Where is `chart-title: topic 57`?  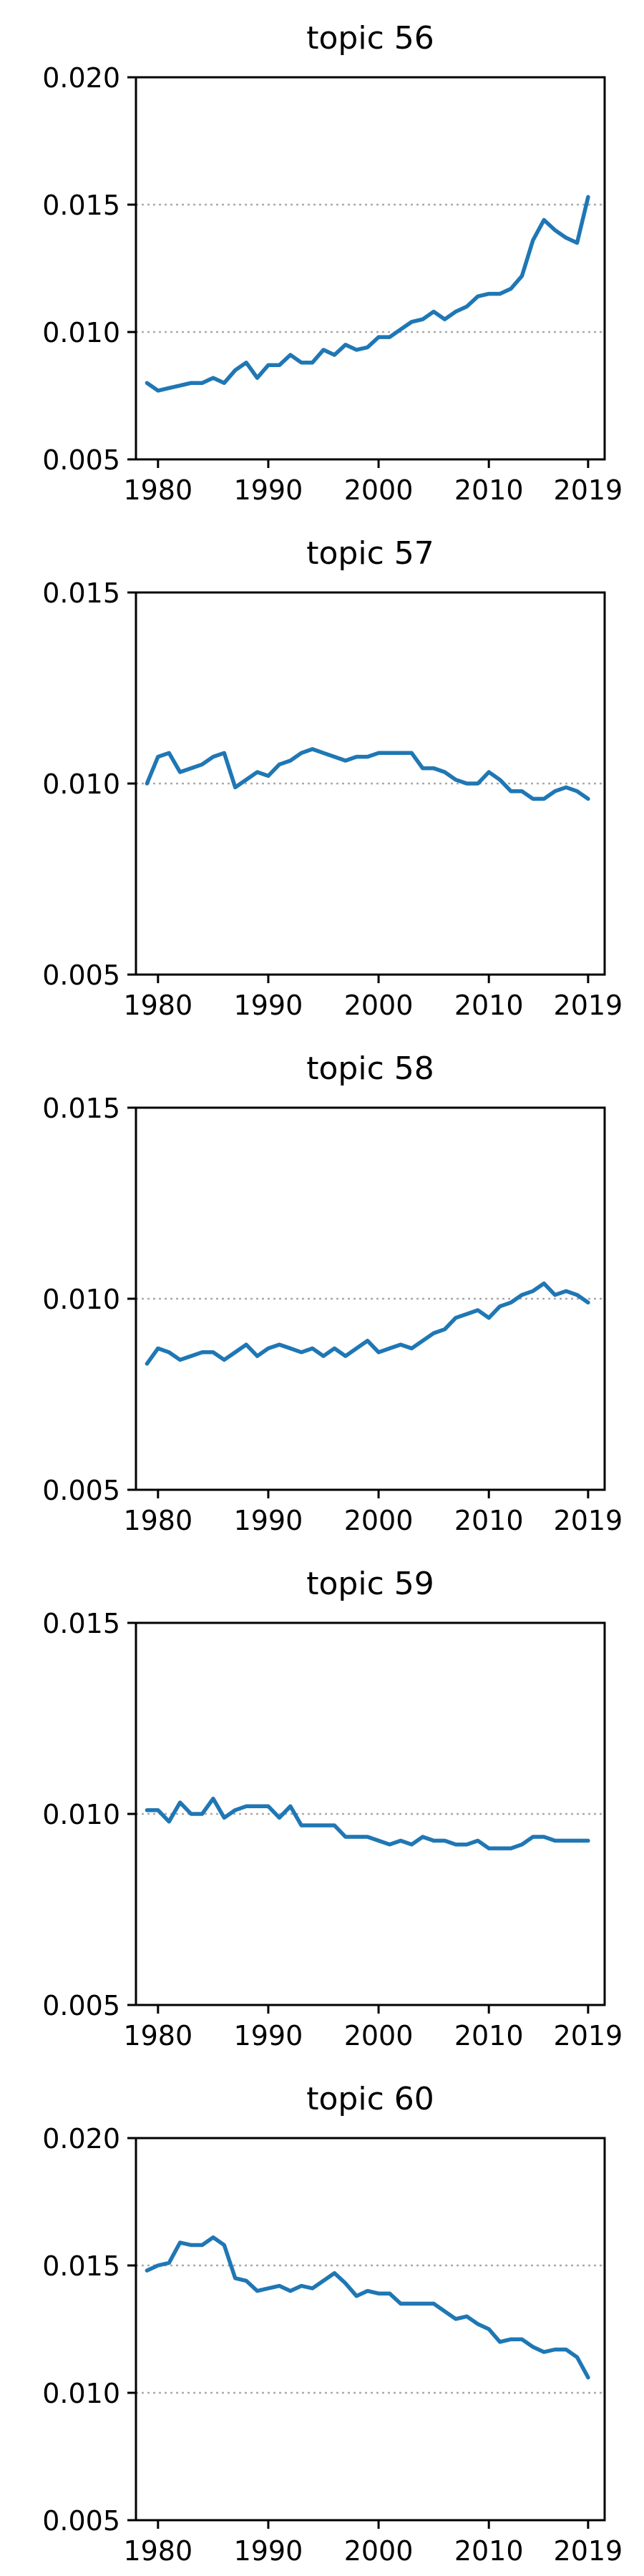
chart-title: topic 57 is located at coordinates (370, 553).